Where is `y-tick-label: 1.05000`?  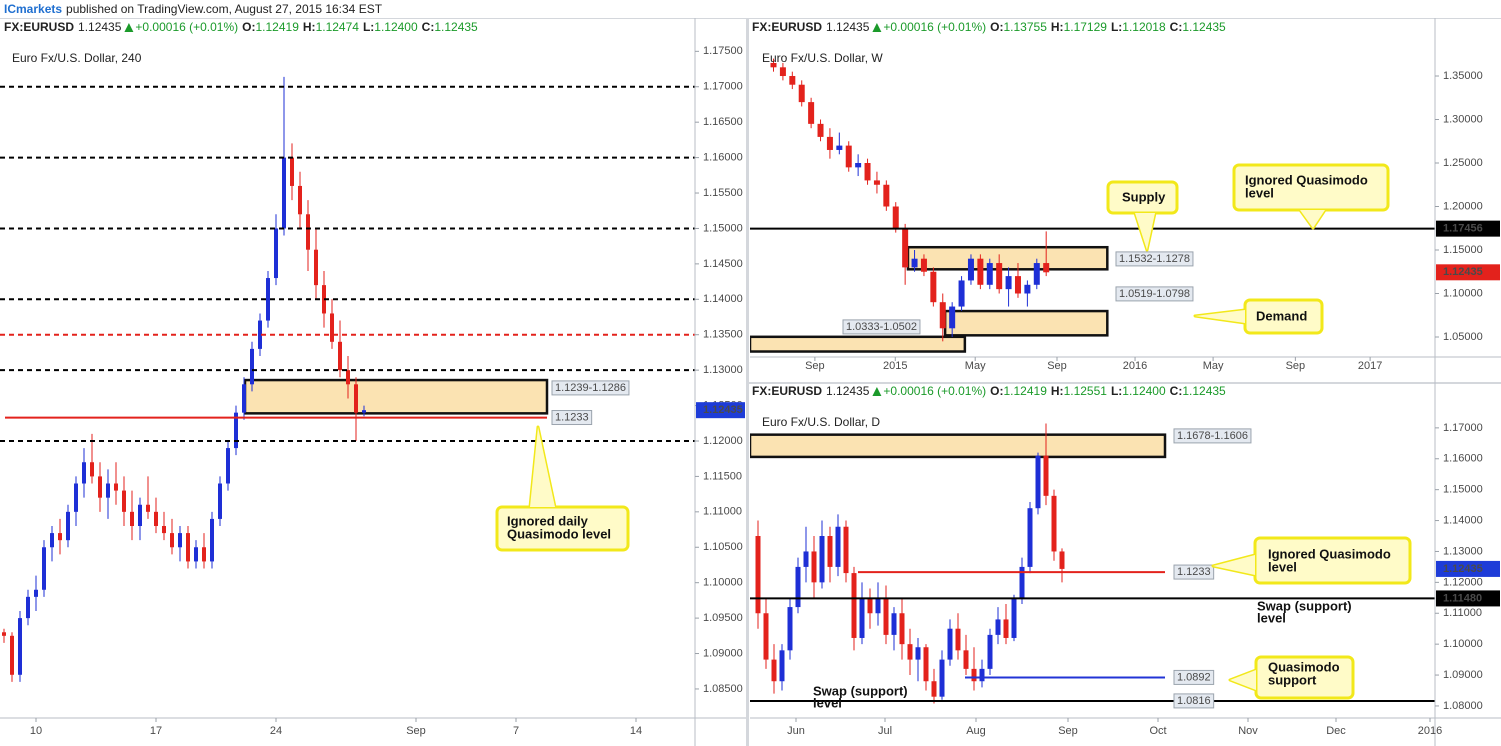 y-tick-label: 1.05000 is located at coordinates (1463, 337).